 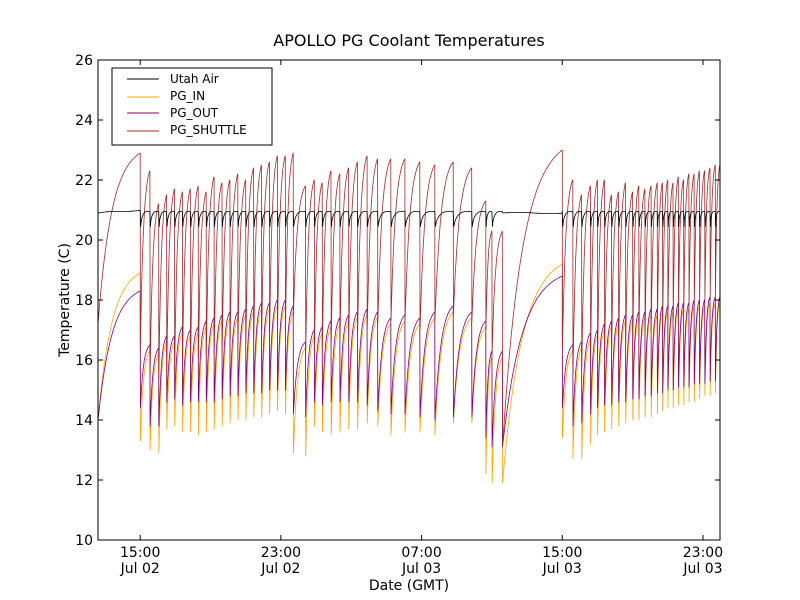 I want to click on x-axis-label: Date (GMT), so click(x=409, y=586).